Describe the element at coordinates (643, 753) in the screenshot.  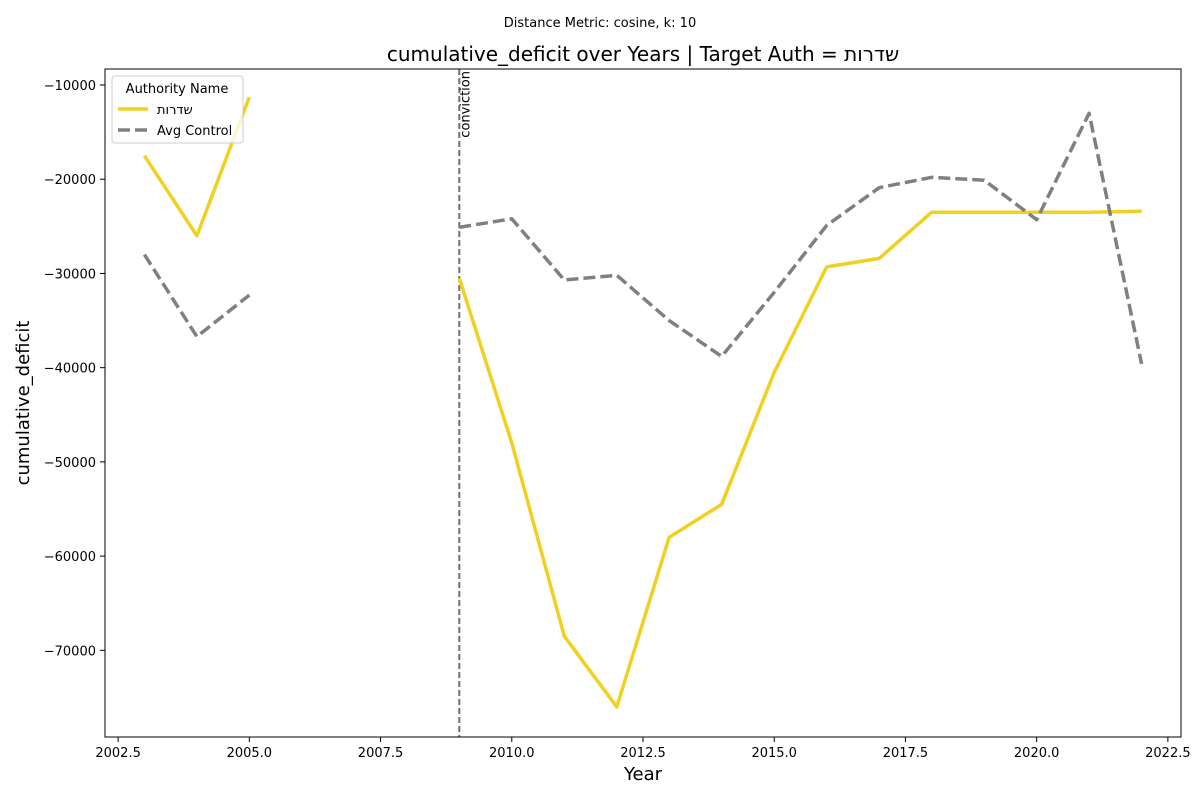
I see `x-tick-label: 2012.5` at that location.